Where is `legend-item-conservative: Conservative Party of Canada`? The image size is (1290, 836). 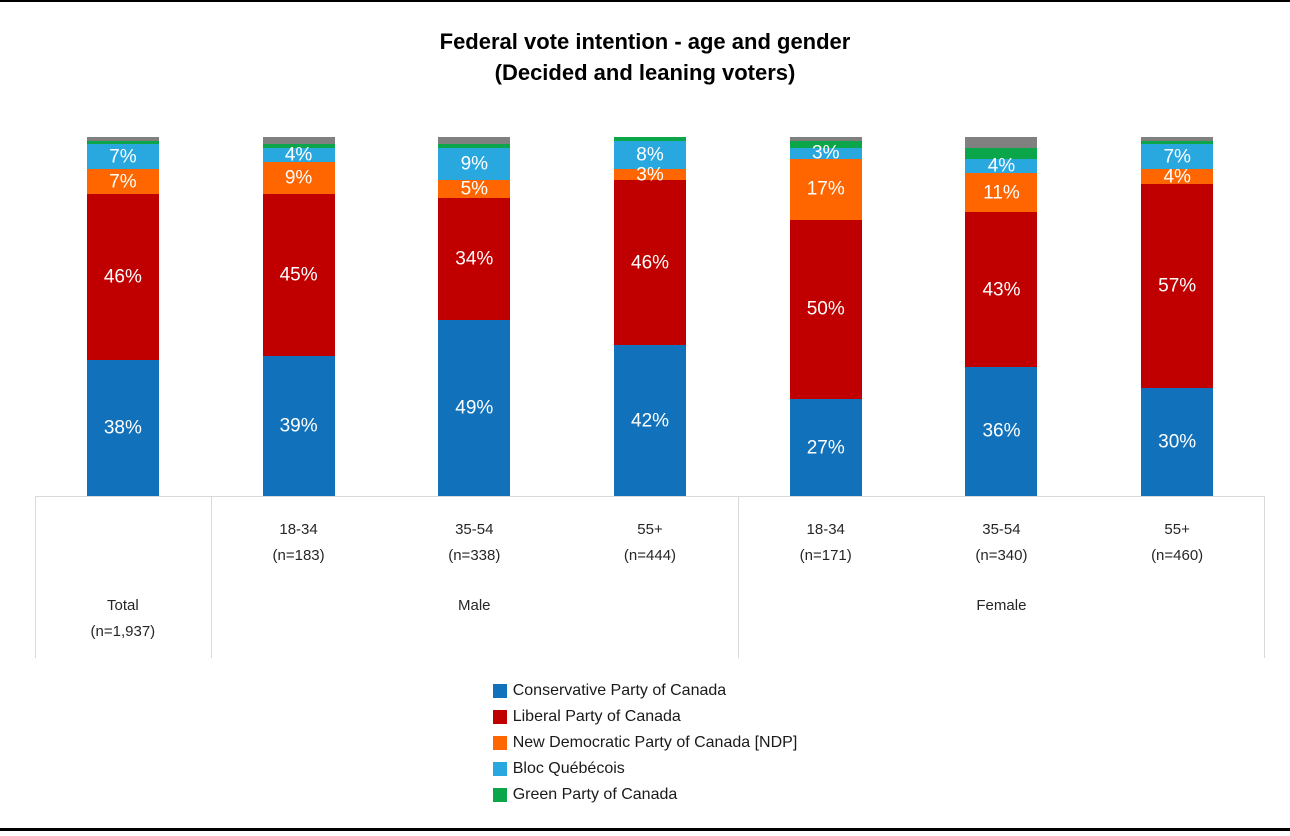
legend-item-conservative: Conservative Party of Canada is located at coordinates (645, 691).